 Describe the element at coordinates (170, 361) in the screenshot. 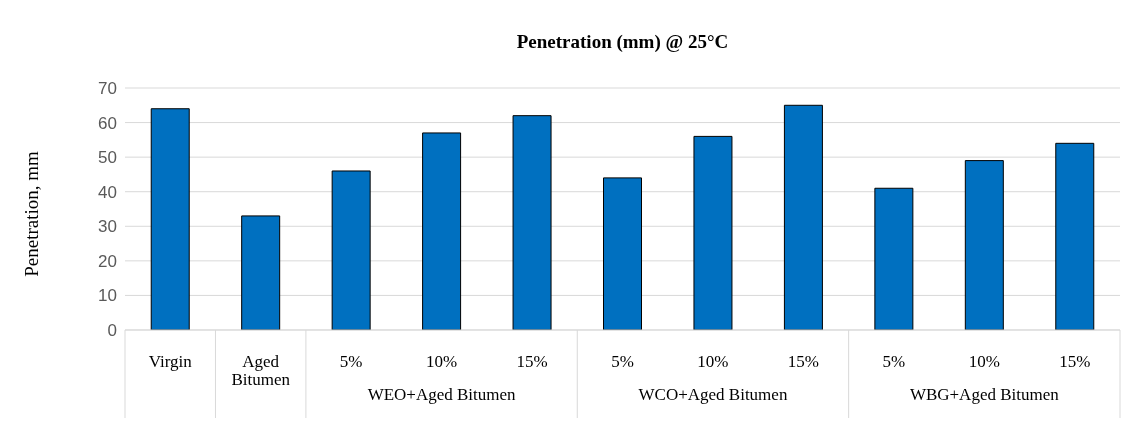

I see `x-tick-label: Virgin` at that location.